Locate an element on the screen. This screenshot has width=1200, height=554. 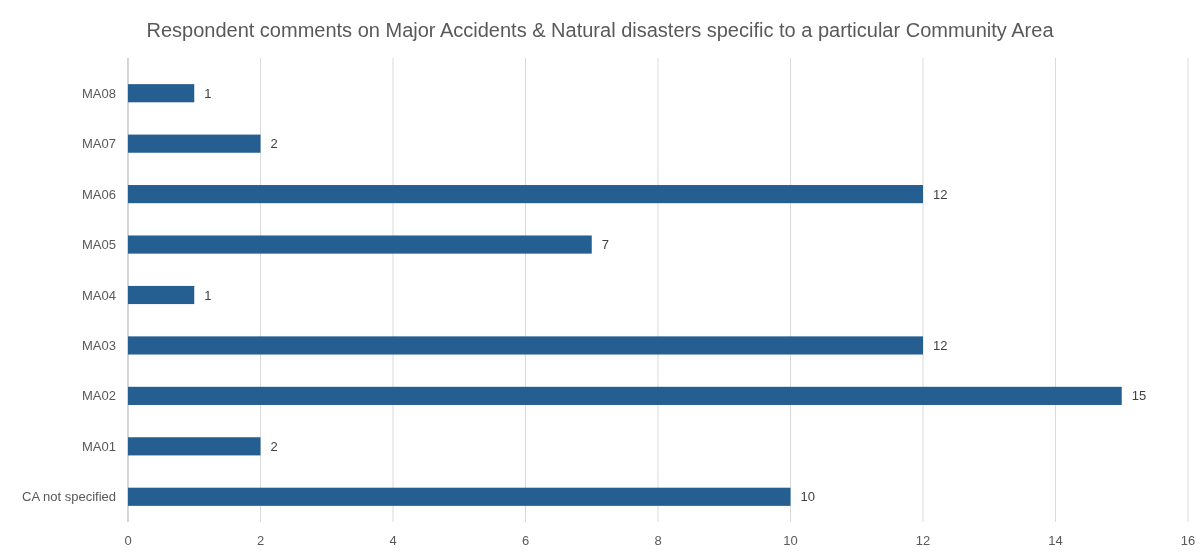
y-tick-label: MA04 is located at coordinates (99, 295).